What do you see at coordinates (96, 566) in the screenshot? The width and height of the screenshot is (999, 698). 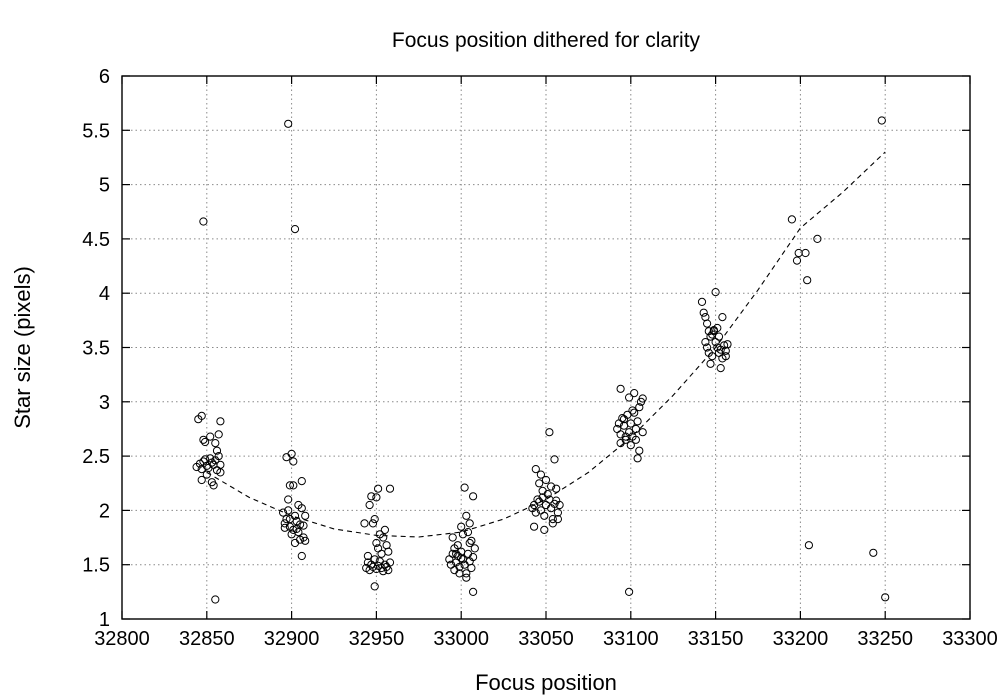 I see `y-tick-label: 1.5` at bounding box center [96, 566].